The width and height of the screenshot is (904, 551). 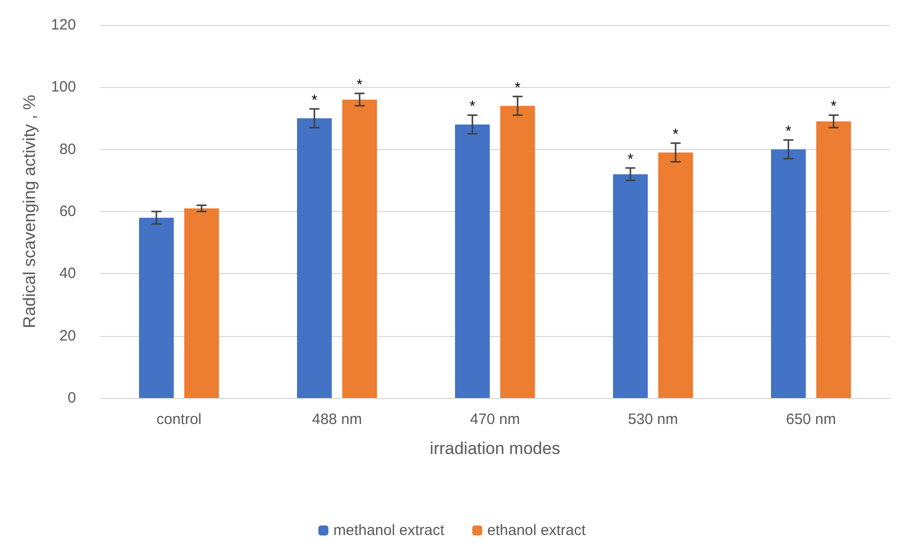 What do you see at coordinates (495, 448) in the screenshot?
I see `x-axis-title: irradiation modes` at bounding box center [495, 448].